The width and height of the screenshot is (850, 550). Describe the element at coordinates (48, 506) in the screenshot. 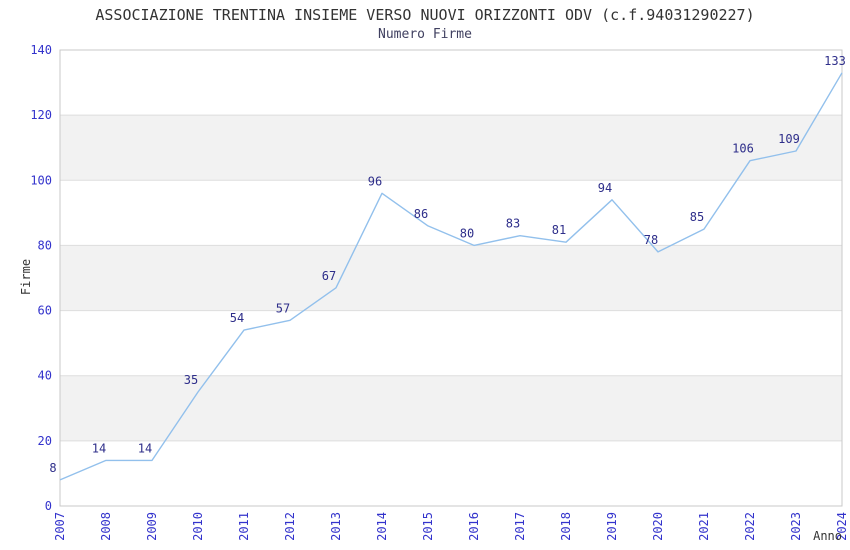

I see `y-tick-label: 0` at that location.